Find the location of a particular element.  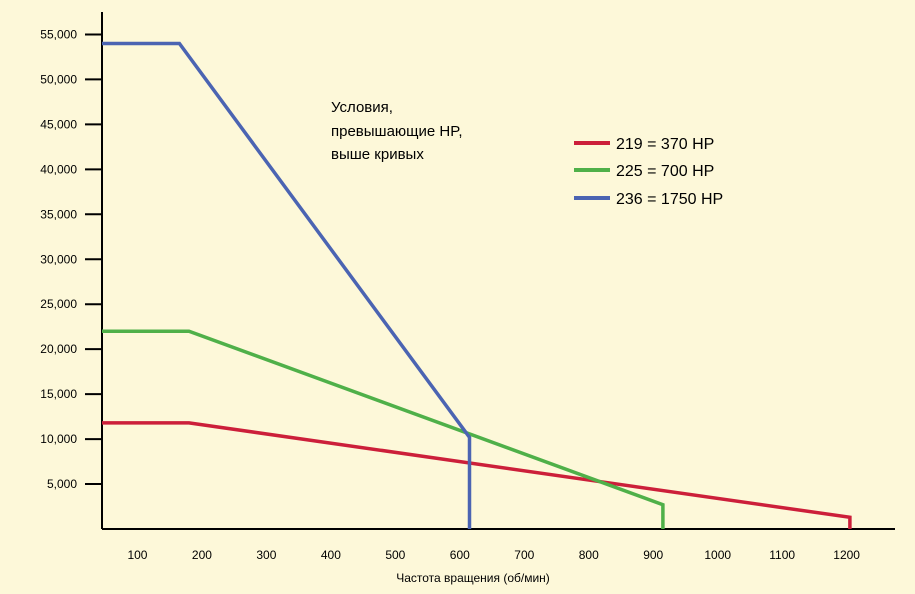

legend-label-225: 225 = 700 HP is located at coordinates (665, 171).